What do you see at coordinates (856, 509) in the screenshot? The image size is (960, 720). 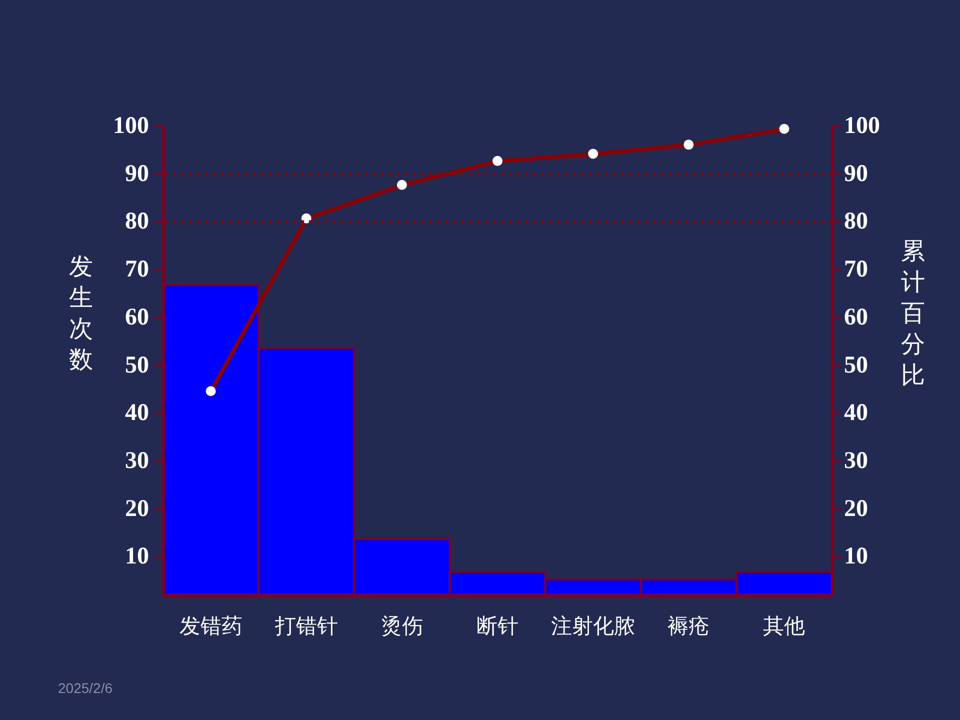 I see `y2-tick-label: 20` at bounding box center [856, 509].